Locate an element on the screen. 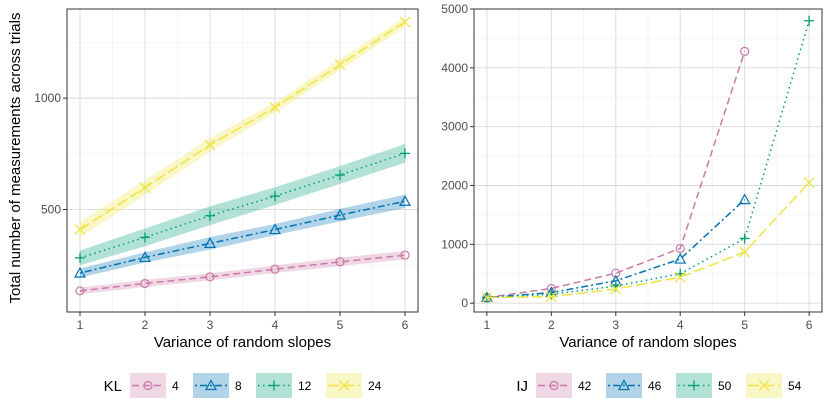 This screenshot has width=830, height=415. right-x-tick-label: 4 is located at coordinates (680, 325).